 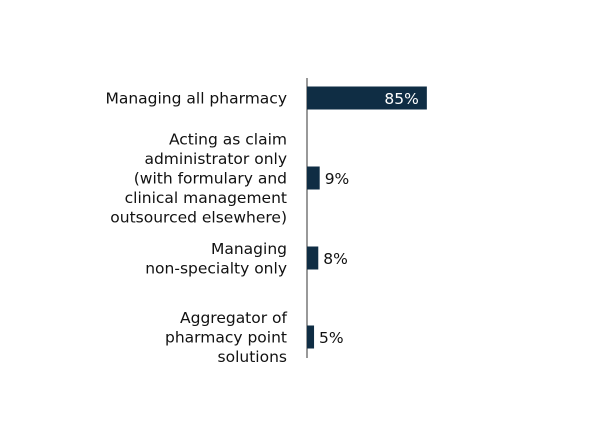 I want to click on value-label-0: 85%, so click(x=401, y=99).